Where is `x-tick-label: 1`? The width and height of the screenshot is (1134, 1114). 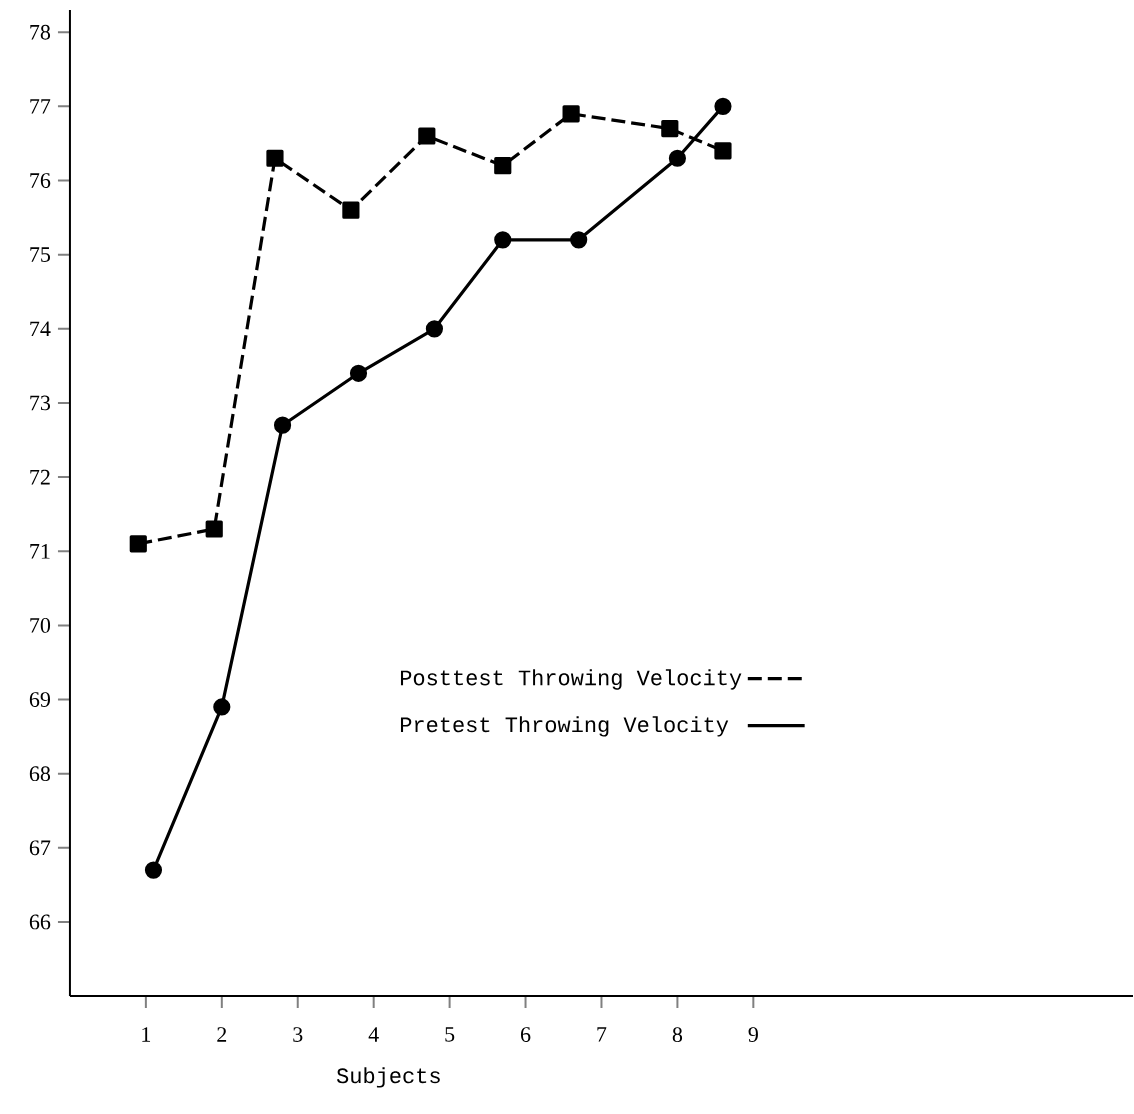 x-tick-label: 1 is located at coordinates (146, 1034).